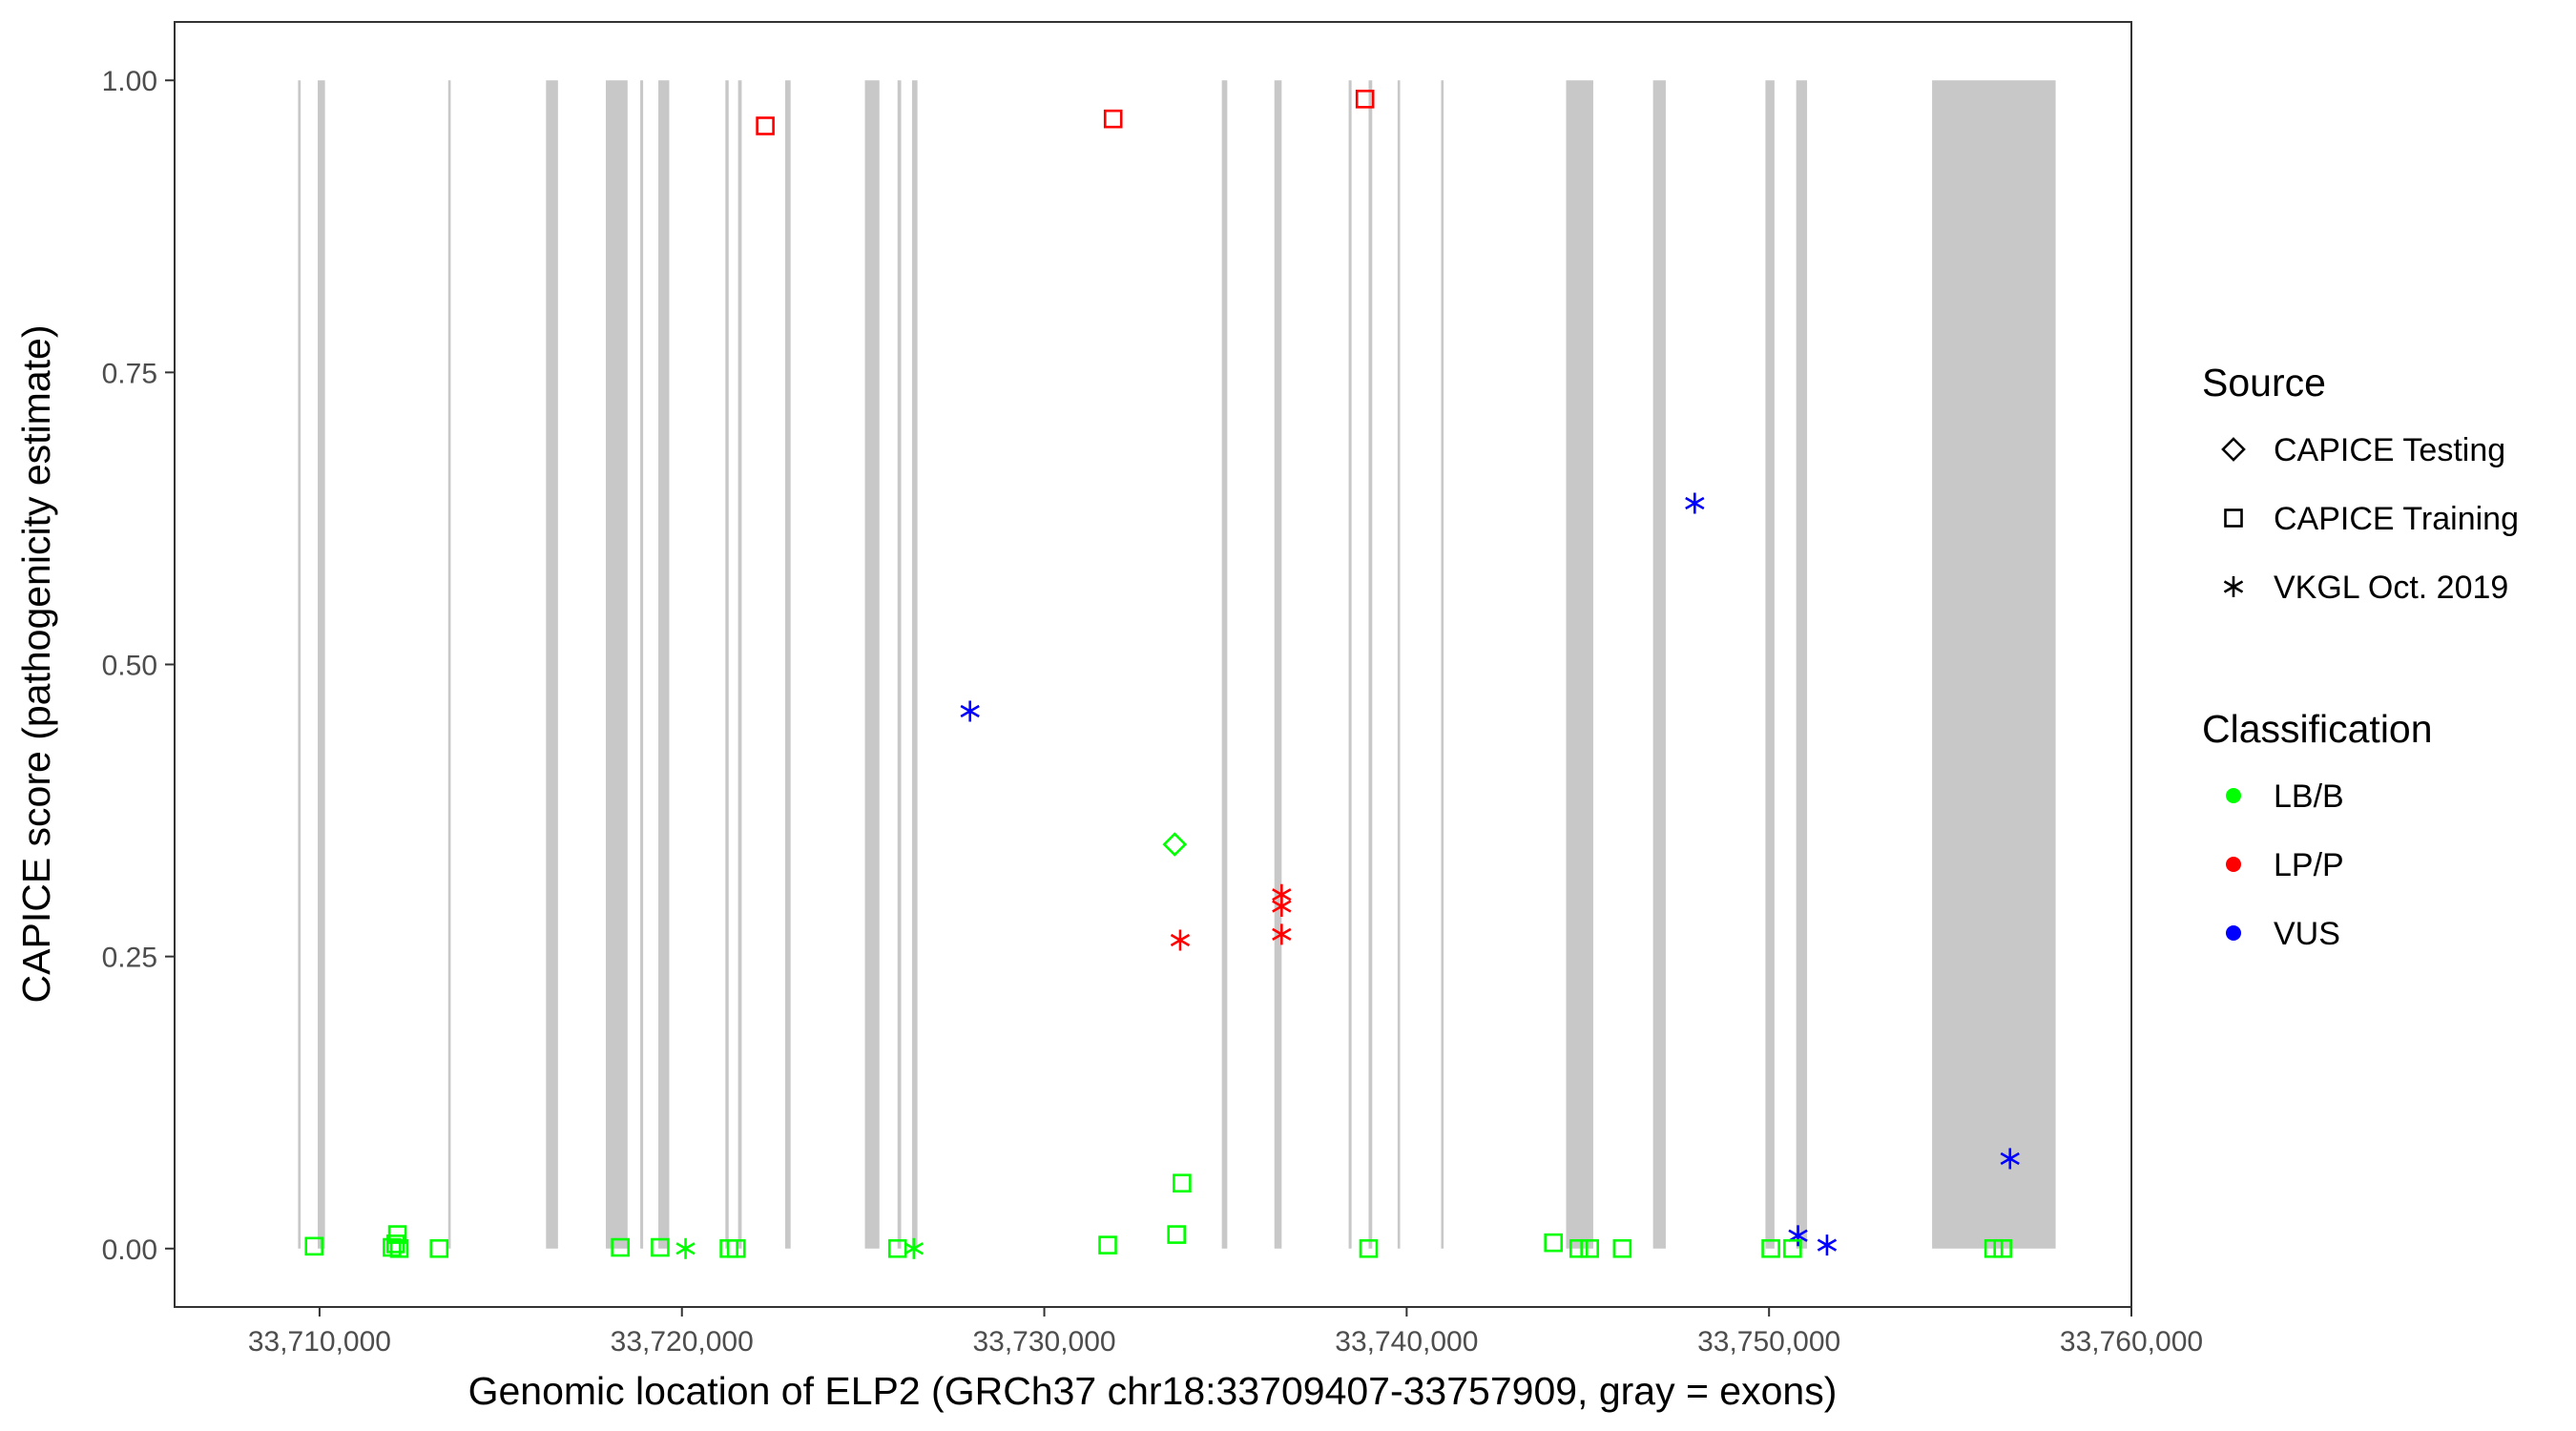 The image size is (2576, 1431). I want to click on x-tick-label: 33,740,000, so click(1406, 1342).